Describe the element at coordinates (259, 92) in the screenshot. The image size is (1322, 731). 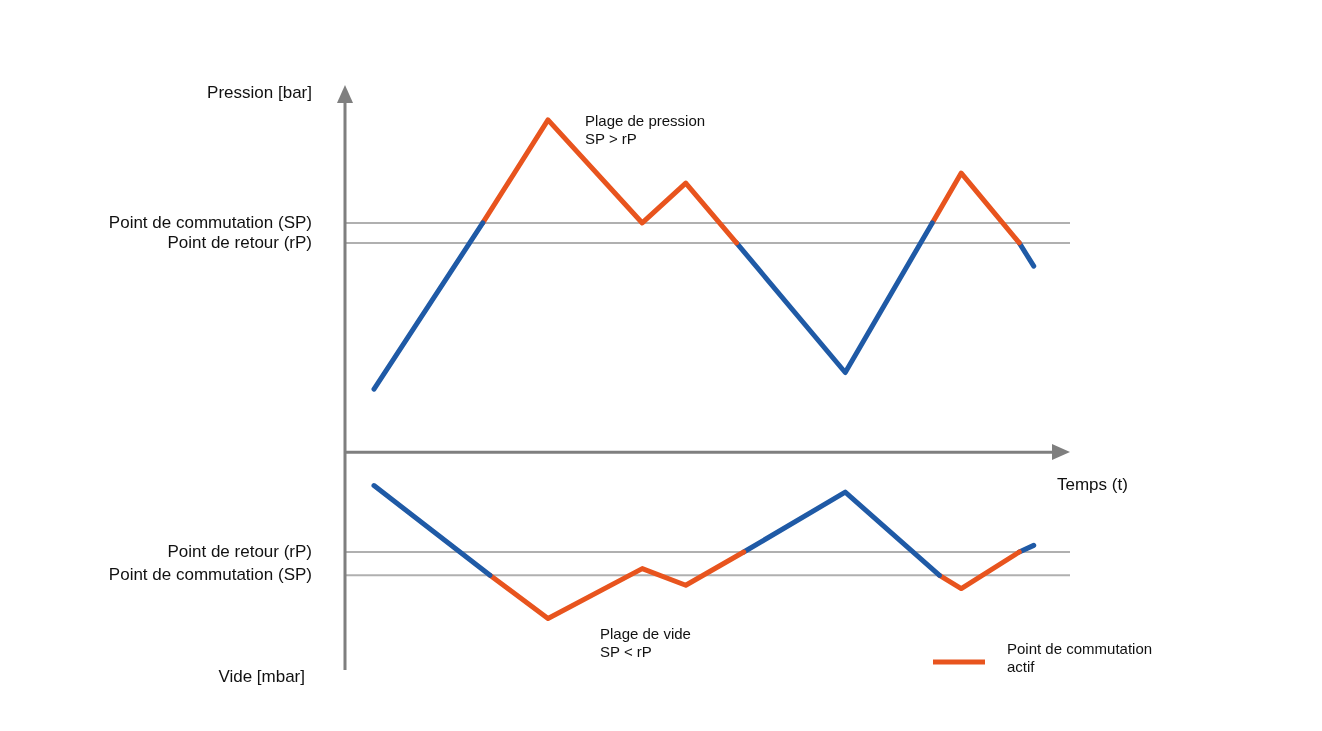
I see `y-axis-title: Pression [bar]` at that location.